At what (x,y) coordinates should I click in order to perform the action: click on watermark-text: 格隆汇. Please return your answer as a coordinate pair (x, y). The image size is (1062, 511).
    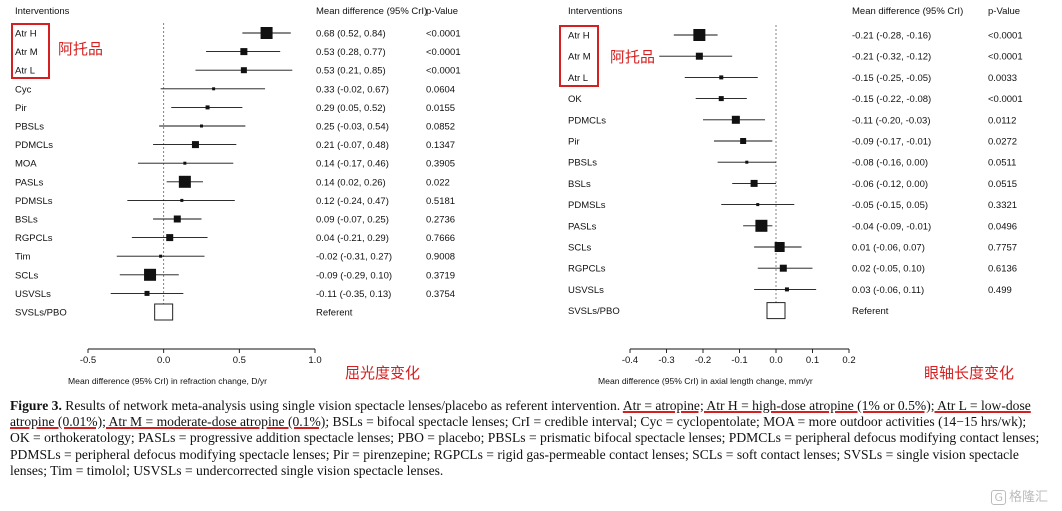
    Looking at the image, I should click on (1028, 497).